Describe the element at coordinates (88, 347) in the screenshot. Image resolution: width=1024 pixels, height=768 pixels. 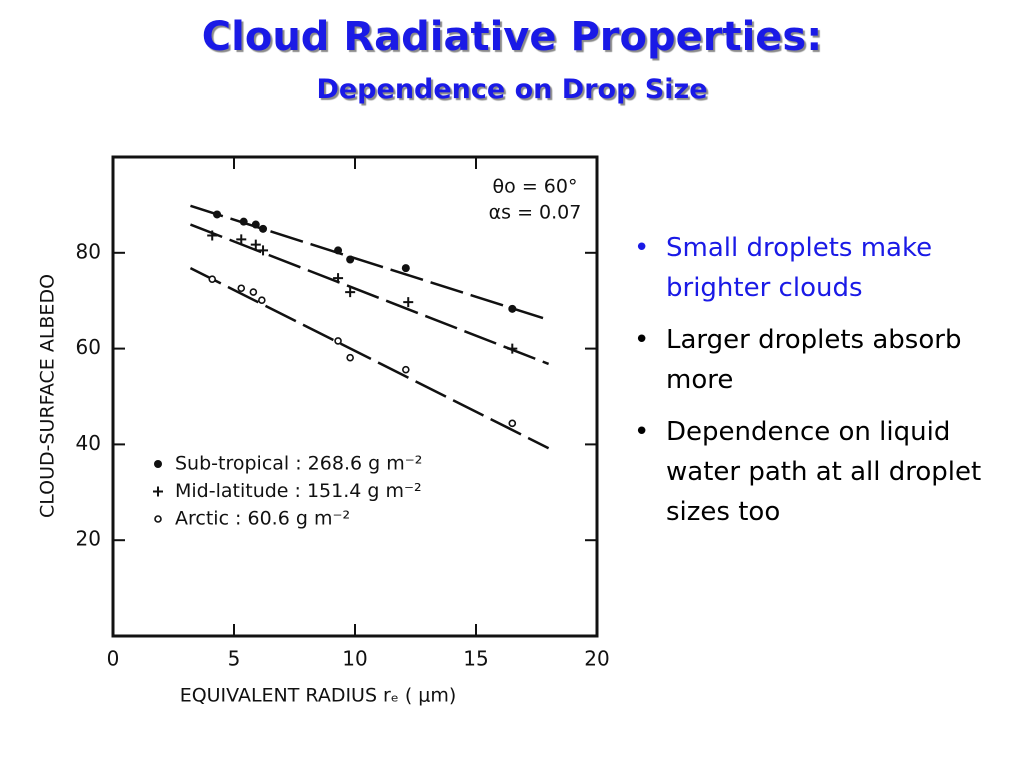
I see `y-tick-label: 60` at that location.